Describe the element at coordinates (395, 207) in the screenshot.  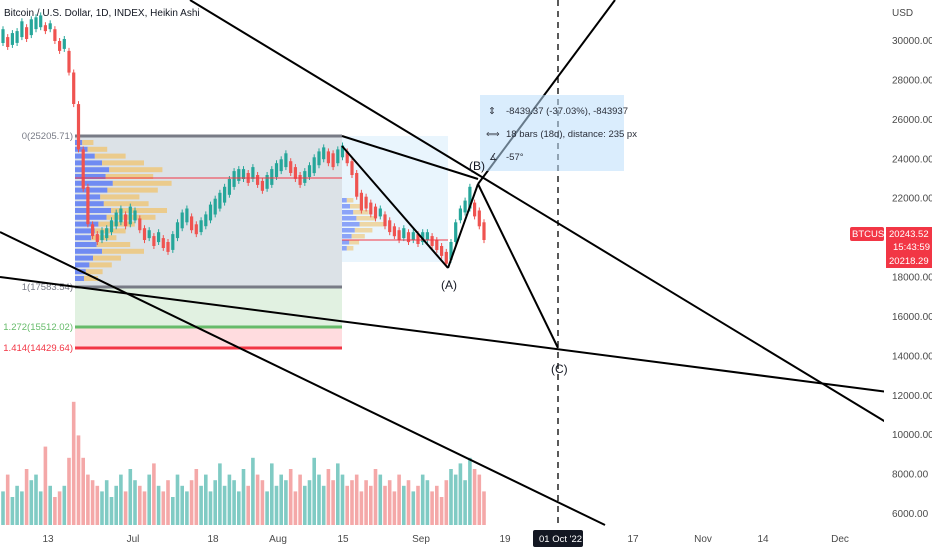
I see `wave-leg-down` at that location.